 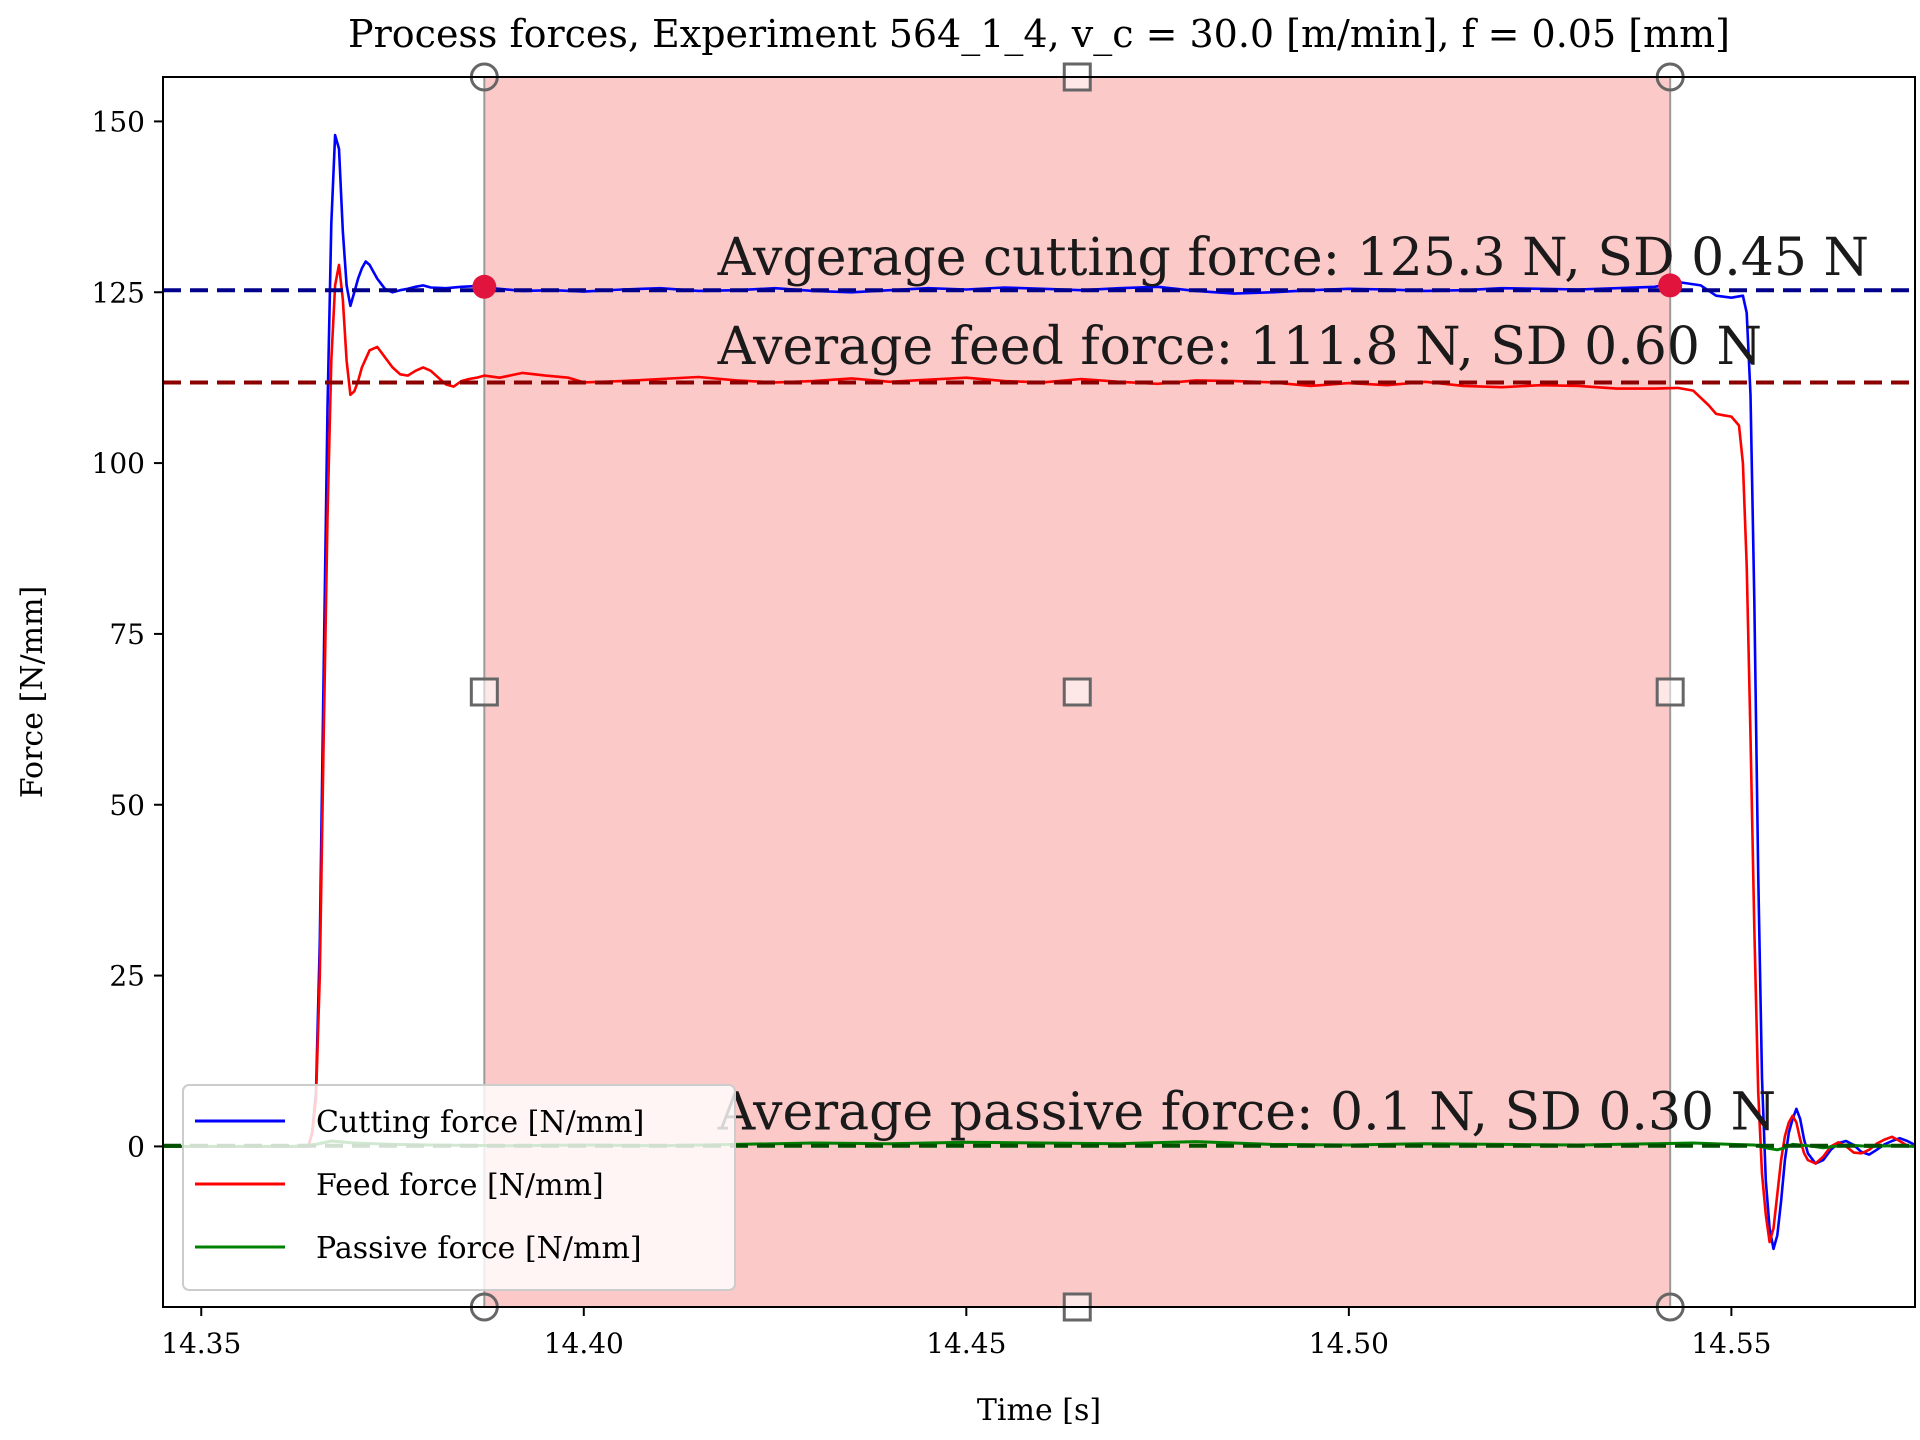 I want to click on legend-label: Passive force [N/mm], so click(x=479, y=1248).